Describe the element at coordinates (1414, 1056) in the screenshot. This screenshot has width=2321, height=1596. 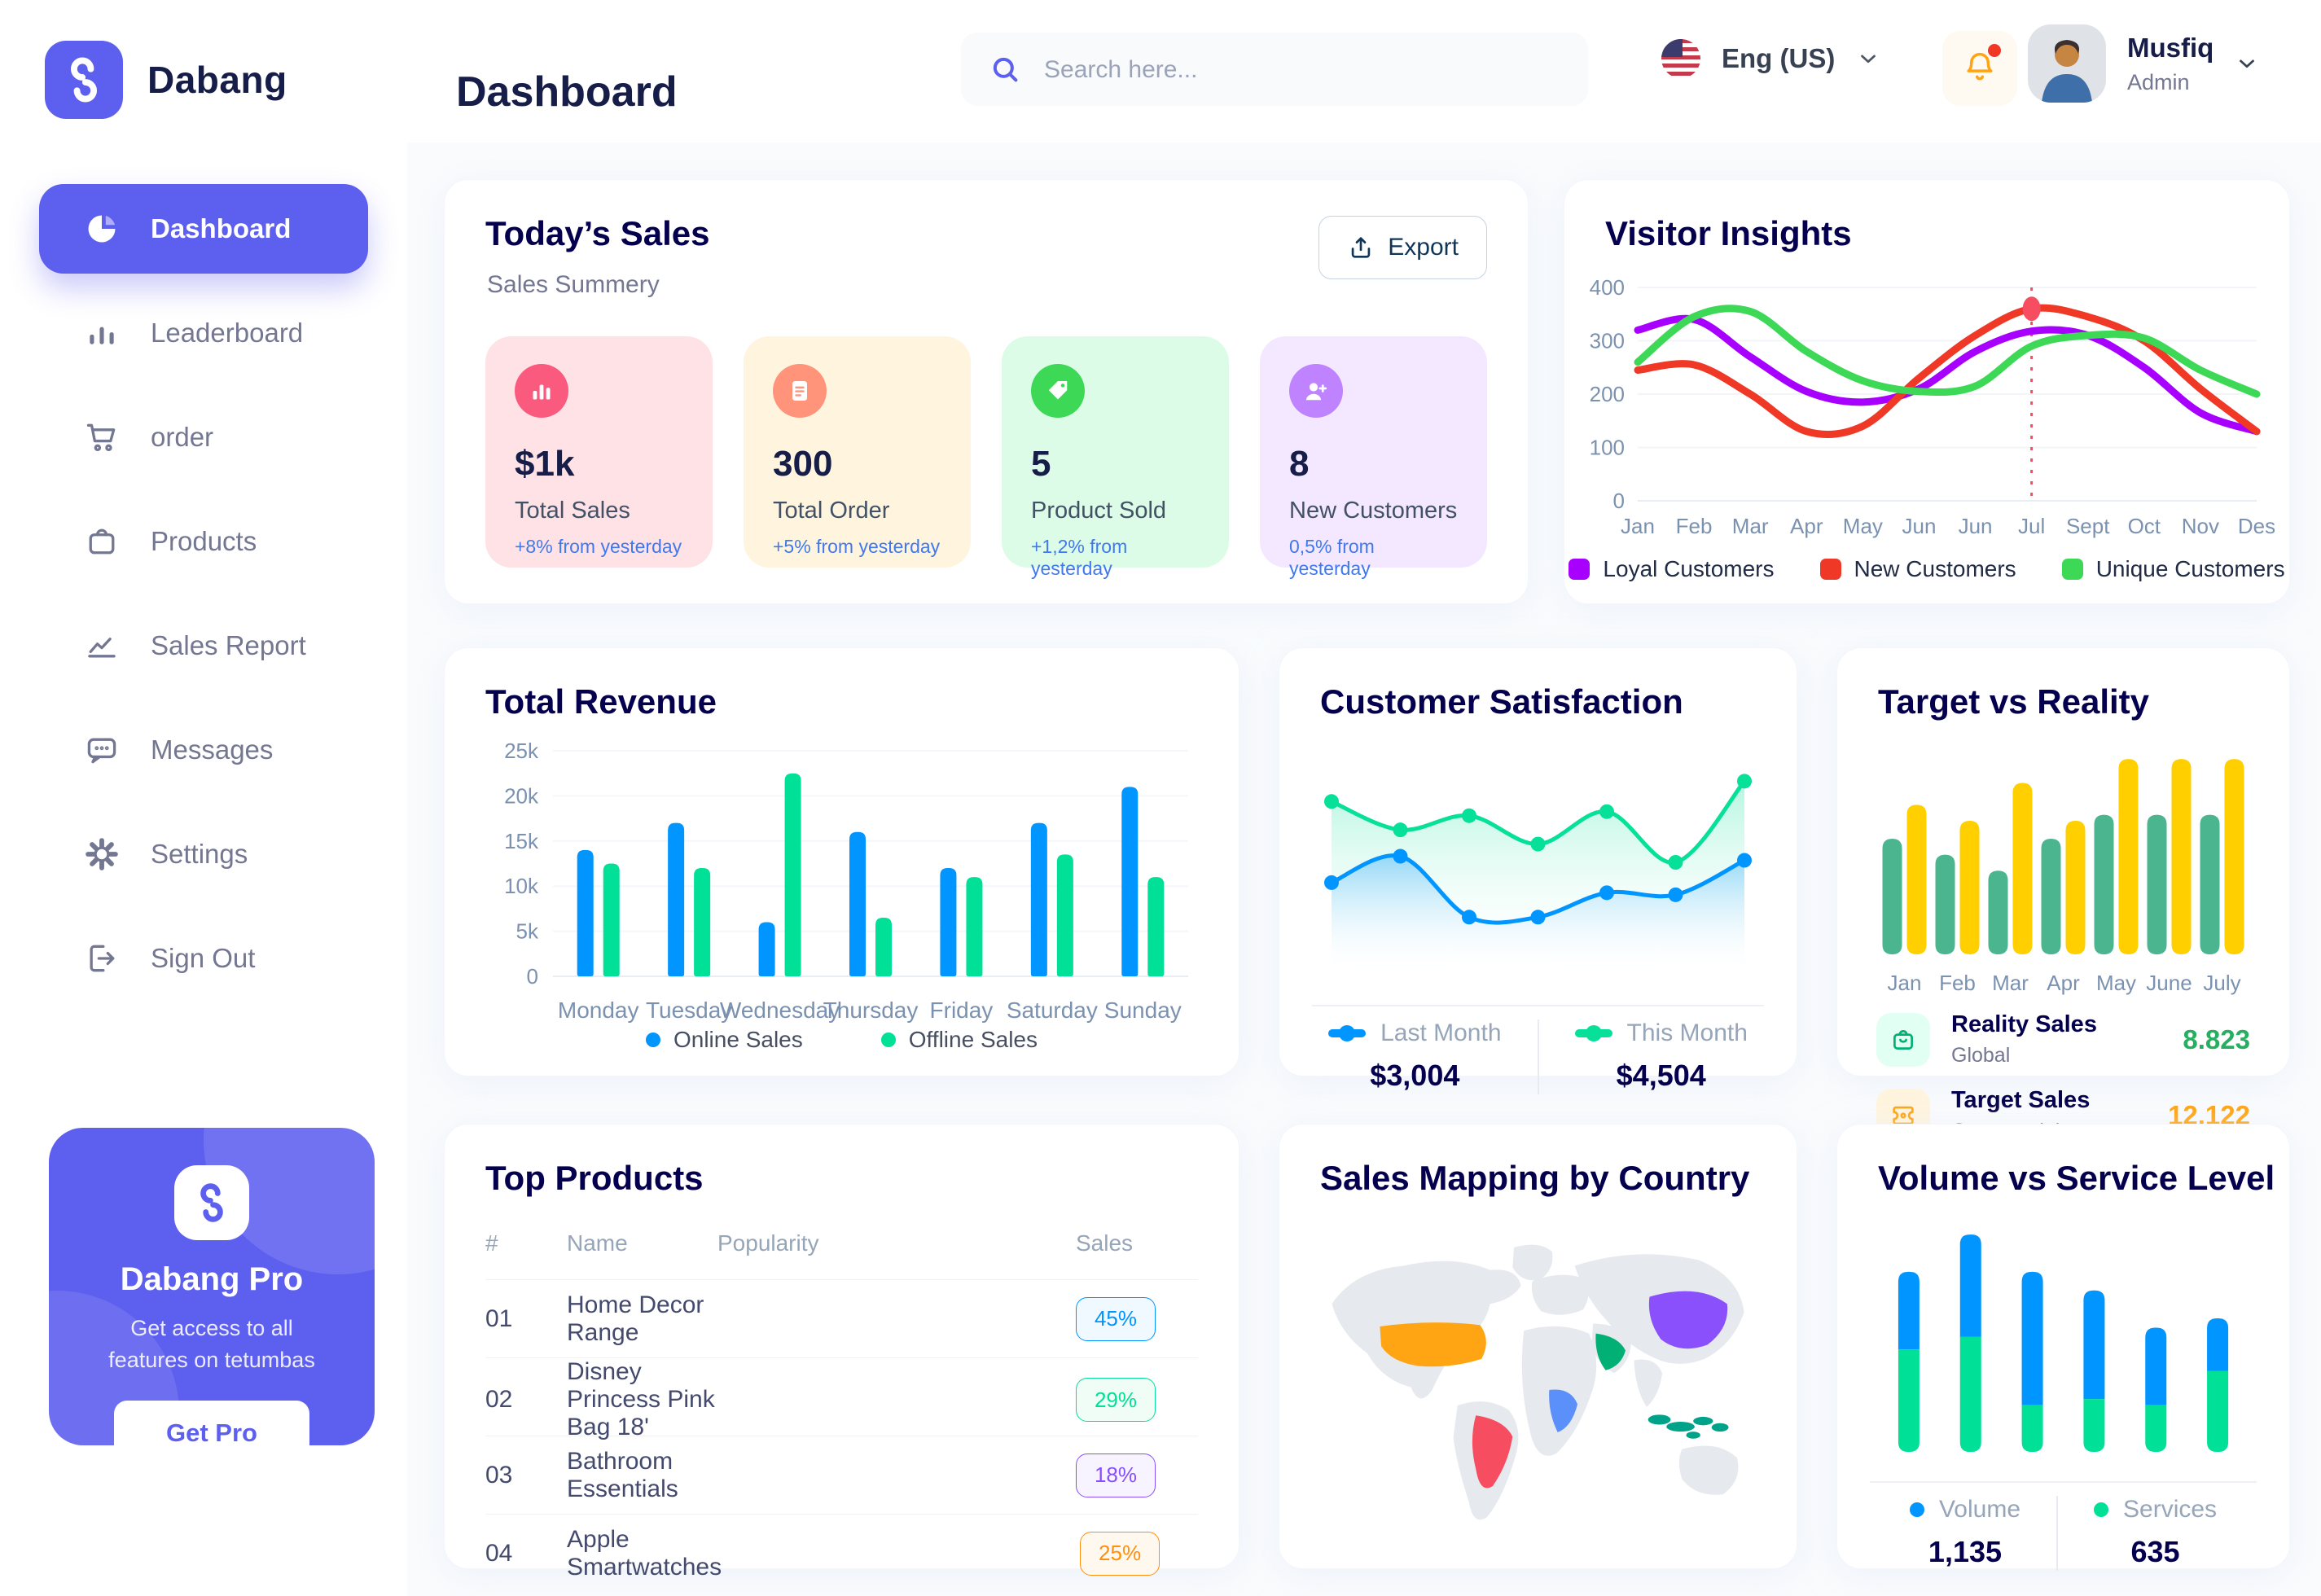
I see `legend-item: Last Month $3,004` at that location.